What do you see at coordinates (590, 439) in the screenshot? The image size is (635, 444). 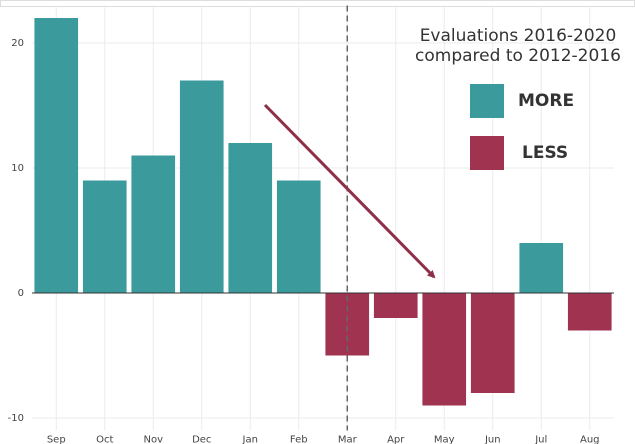 I see `x-tick-label: Aug` at bounding box center [590, 439].